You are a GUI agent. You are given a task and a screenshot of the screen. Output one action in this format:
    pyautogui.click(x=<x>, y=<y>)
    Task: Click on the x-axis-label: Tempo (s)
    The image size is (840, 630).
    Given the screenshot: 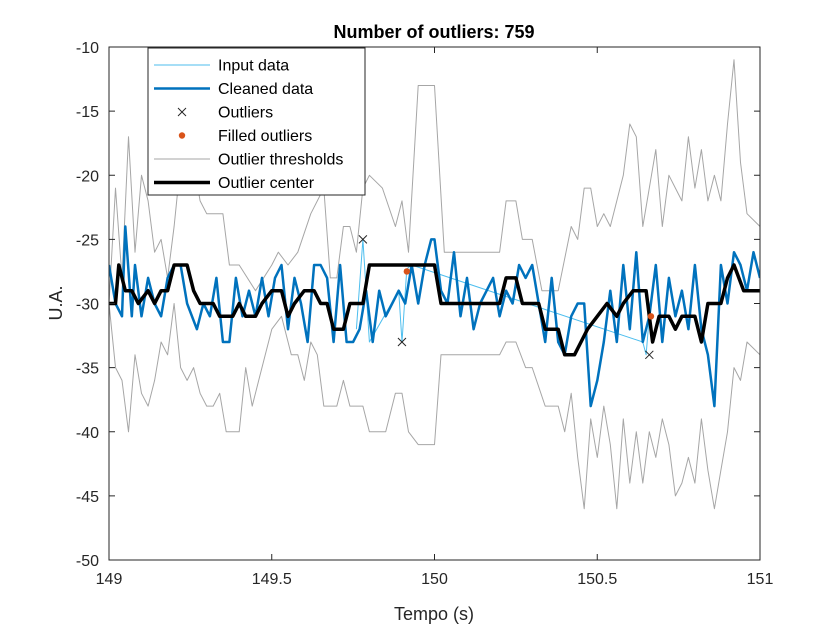 What is the action you would take?
    pyautogui.click(x=434, y=614)
    